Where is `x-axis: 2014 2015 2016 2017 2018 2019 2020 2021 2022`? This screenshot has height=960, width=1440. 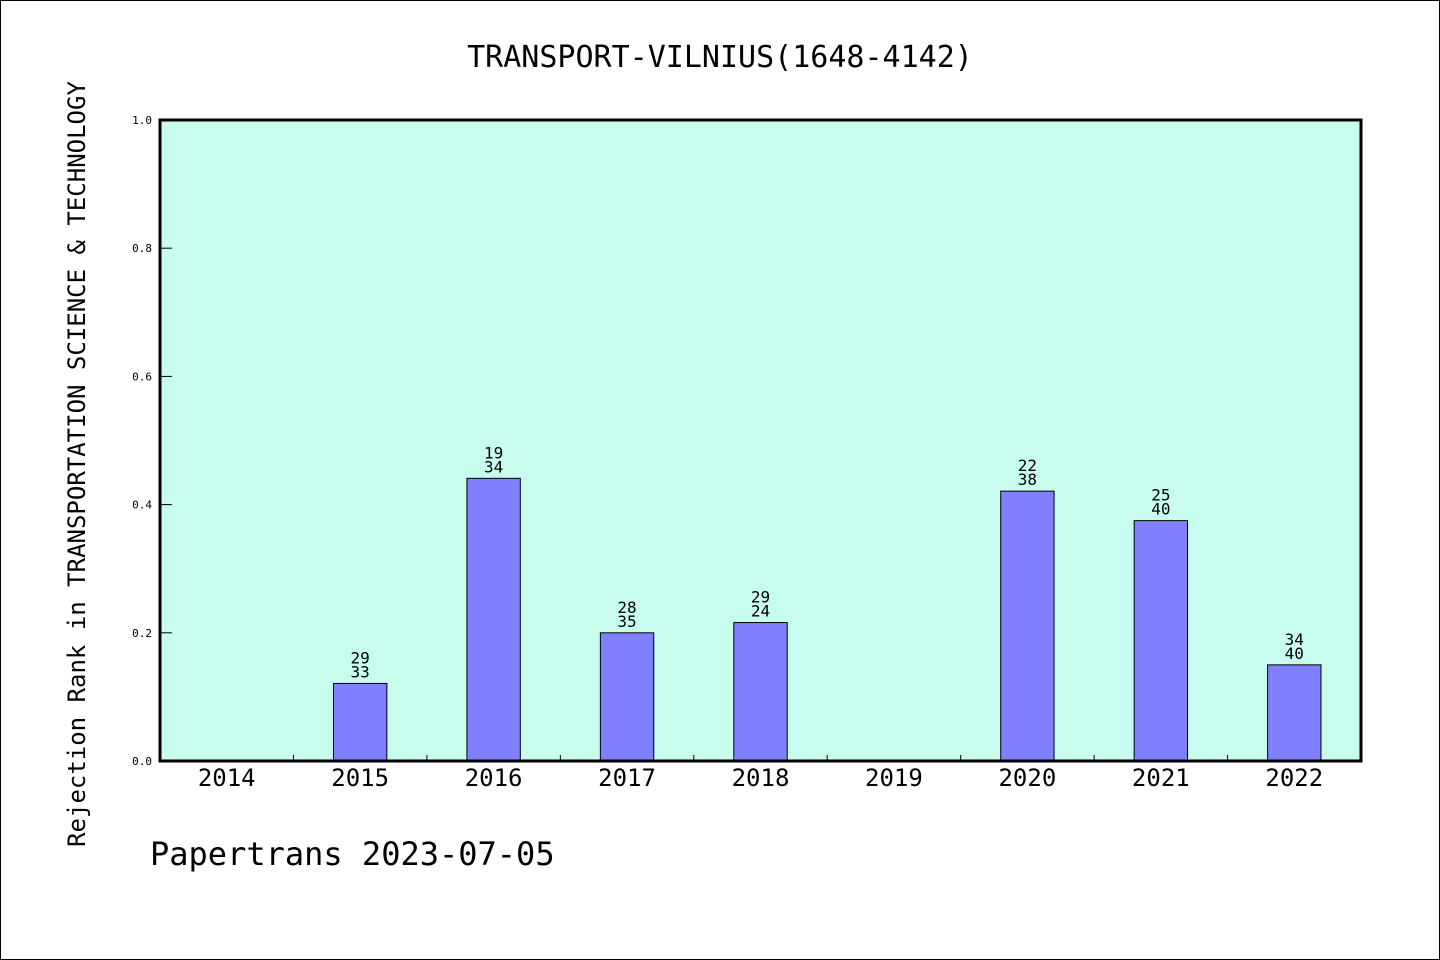 x-axis: 2014 2015 2016 2017 2018 2019 2020 2021 2022 is located at coordinates (760, 773).